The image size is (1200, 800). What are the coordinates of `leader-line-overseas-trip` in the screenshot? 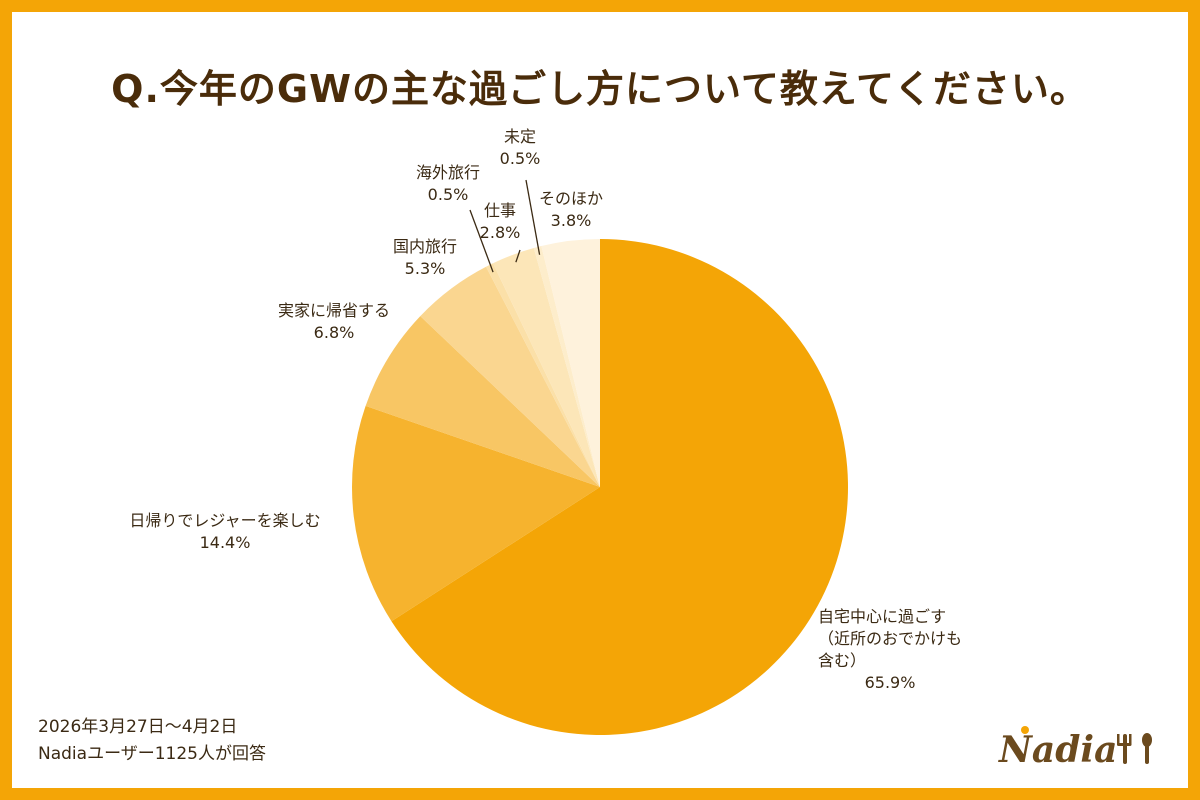 It's located at (481, 241).